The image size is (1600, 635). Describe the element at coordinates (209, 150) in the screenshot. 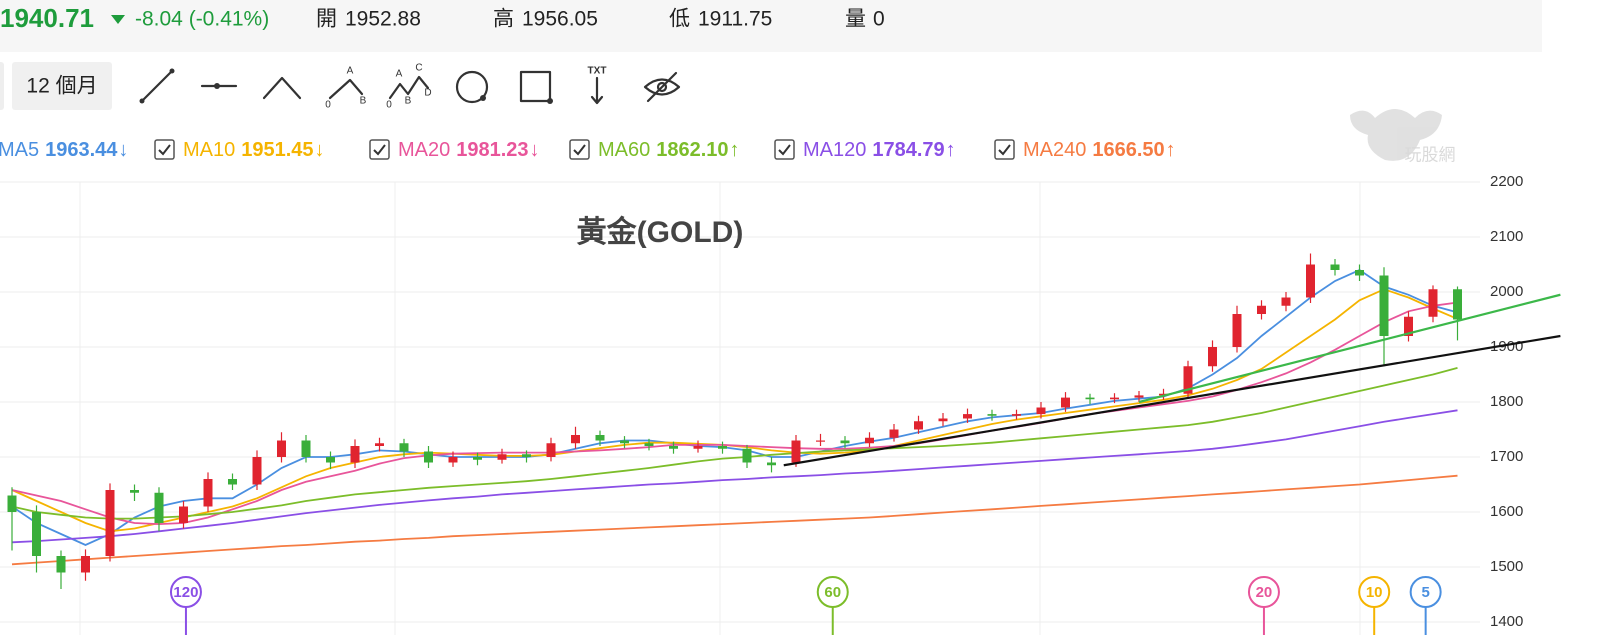

I see `ma-name: MA10` at that location.